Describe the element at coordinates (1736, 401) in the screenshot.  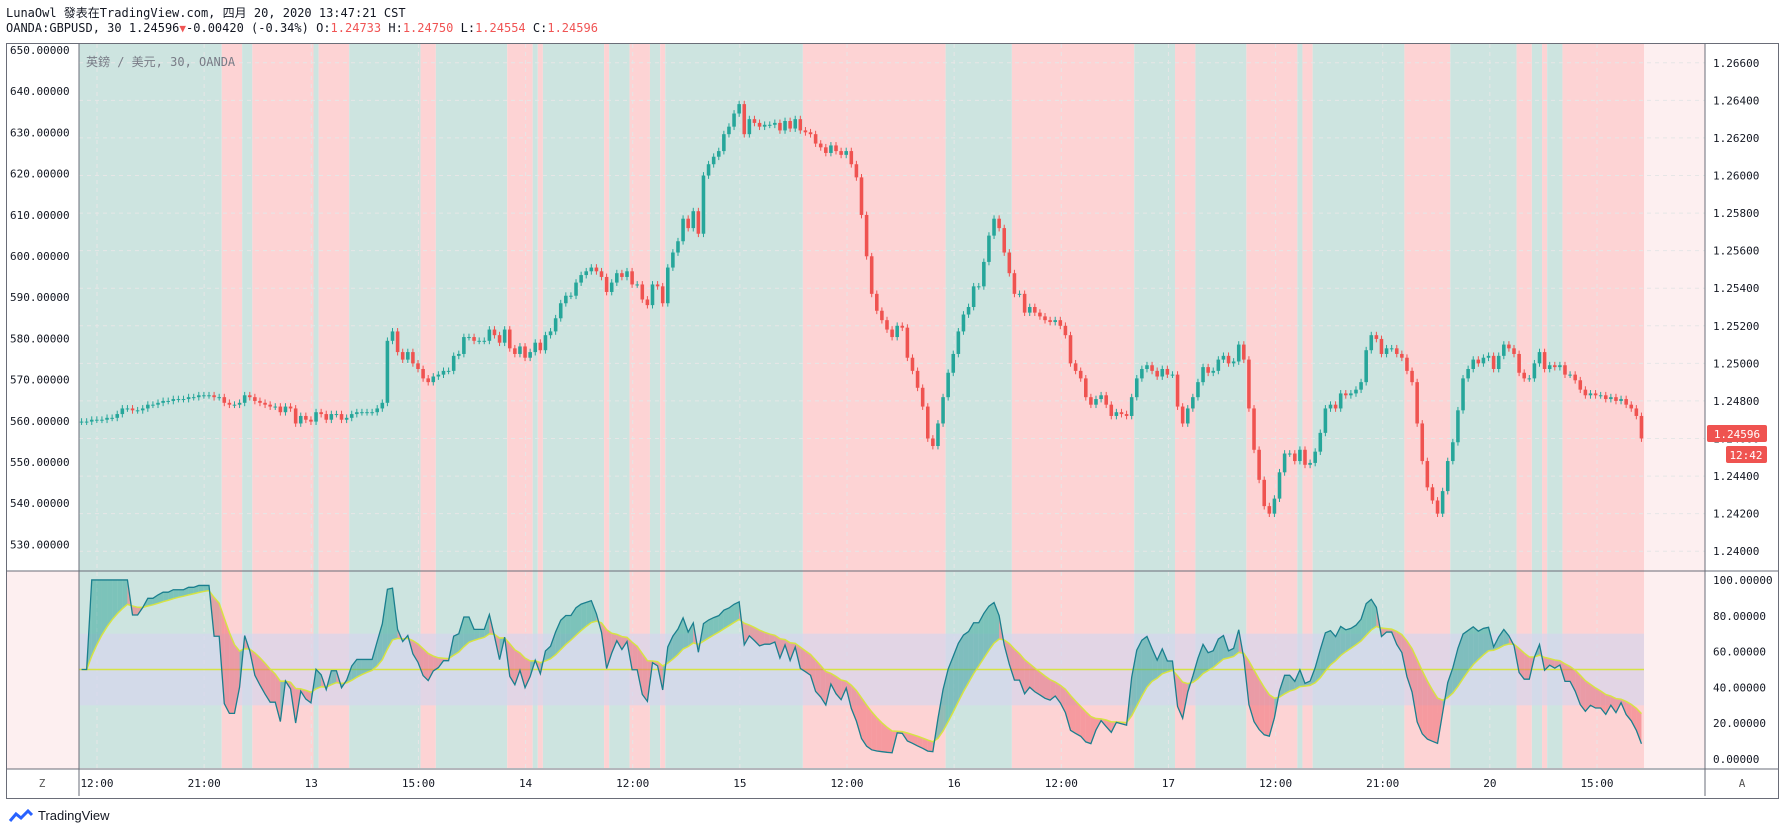
I see `right-axis-tick: 1.24800` at that location.